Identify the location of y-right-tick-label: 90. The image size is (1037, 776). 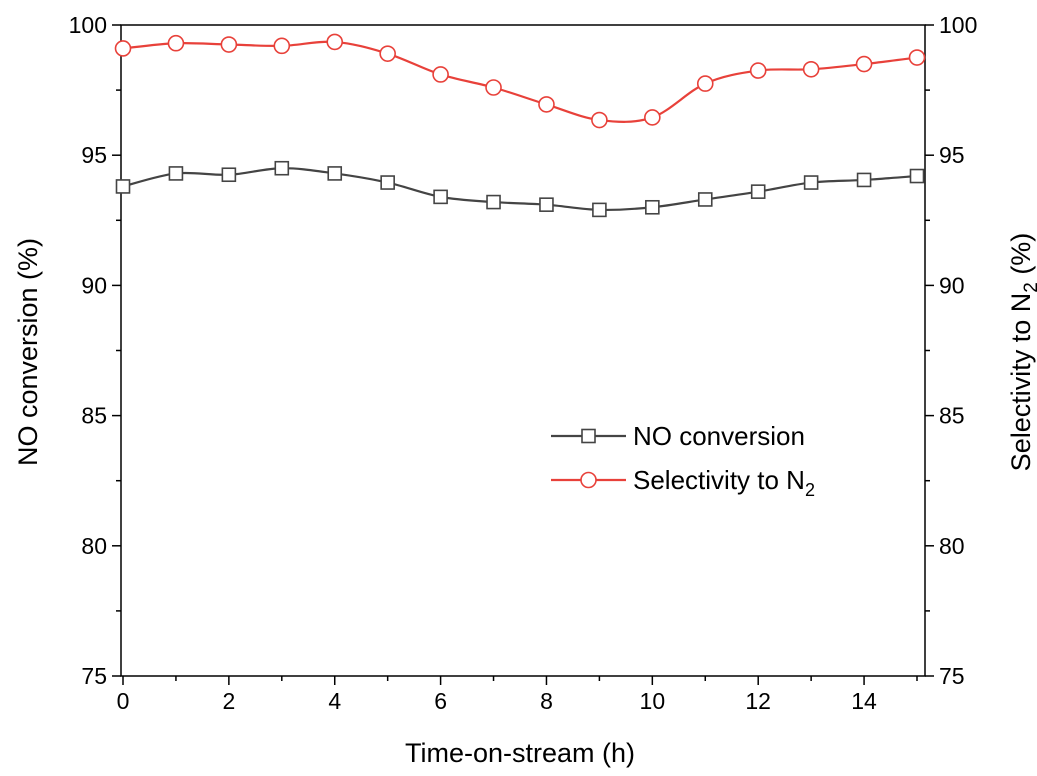
(952, 285).